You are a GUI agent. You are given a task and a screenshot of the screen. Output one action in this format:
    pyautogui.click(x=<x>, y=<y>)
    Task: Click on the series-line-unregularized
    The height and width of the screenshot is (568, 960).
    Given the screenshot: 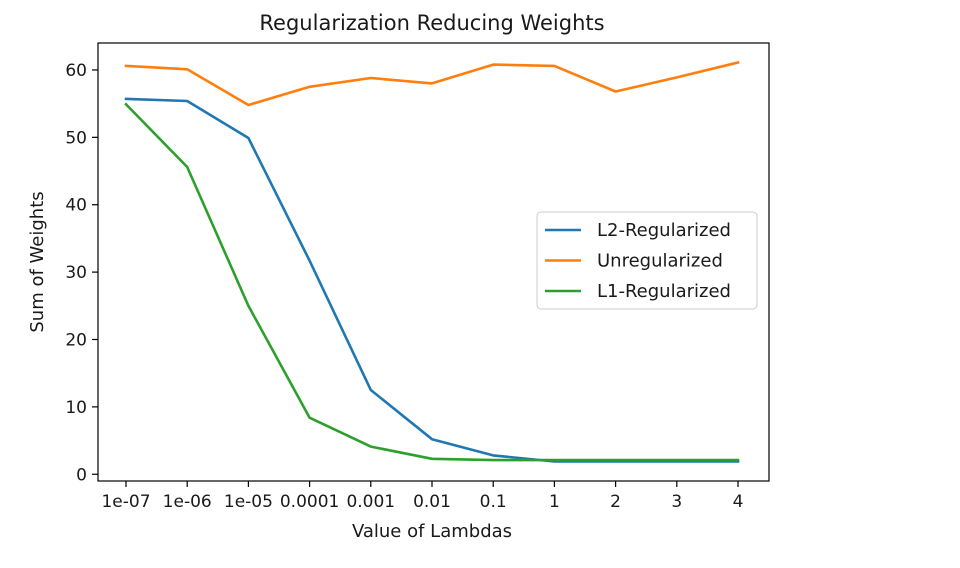 What is the action you would take?
    pyautogui.click(x=432, y=83)
    